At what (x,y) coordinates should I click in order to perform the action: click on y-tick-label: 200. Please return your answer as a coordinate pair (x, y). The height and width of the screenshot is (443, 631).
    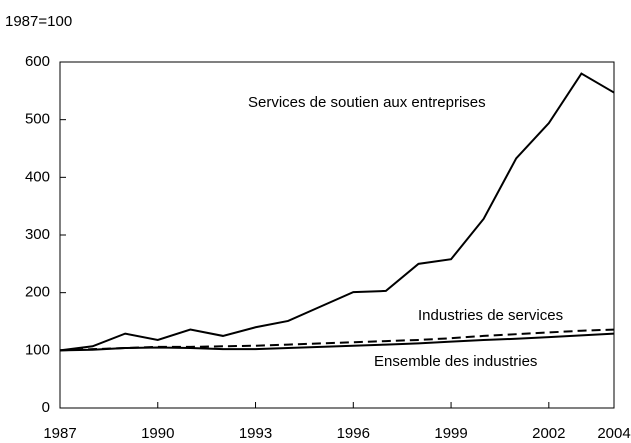
    Looking at the image, I should click on (37, 292).